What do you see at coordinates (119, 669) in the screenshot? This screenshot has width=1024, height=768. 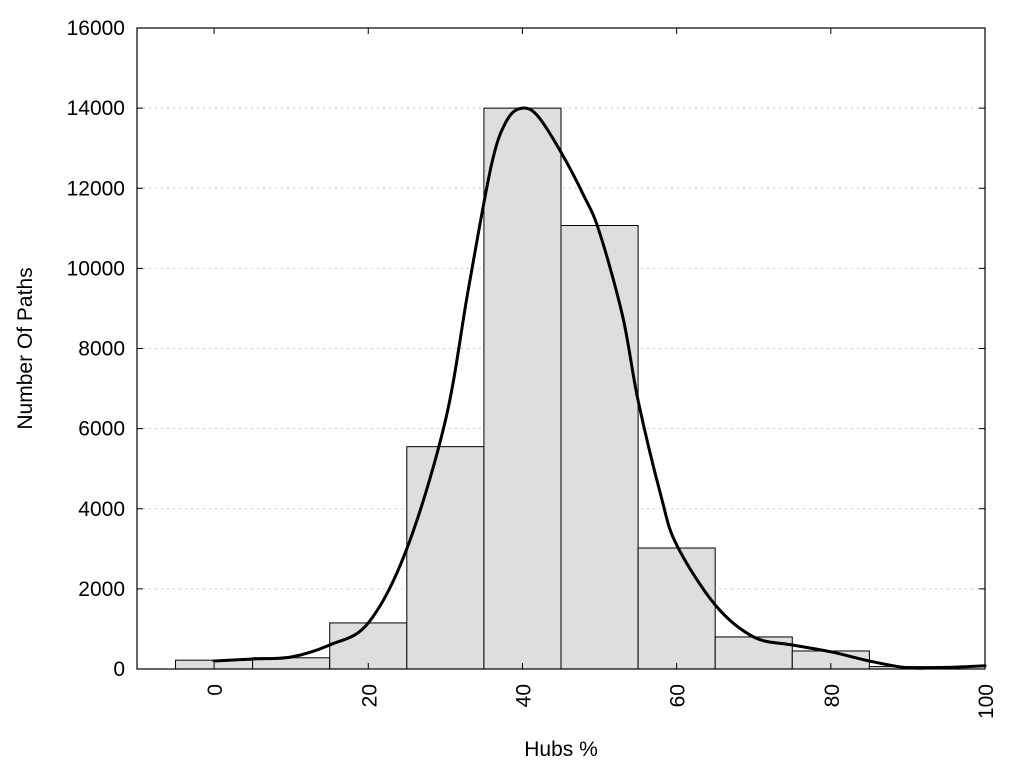 I see `y-tick-label: 0` at bounding box center [119, 669].